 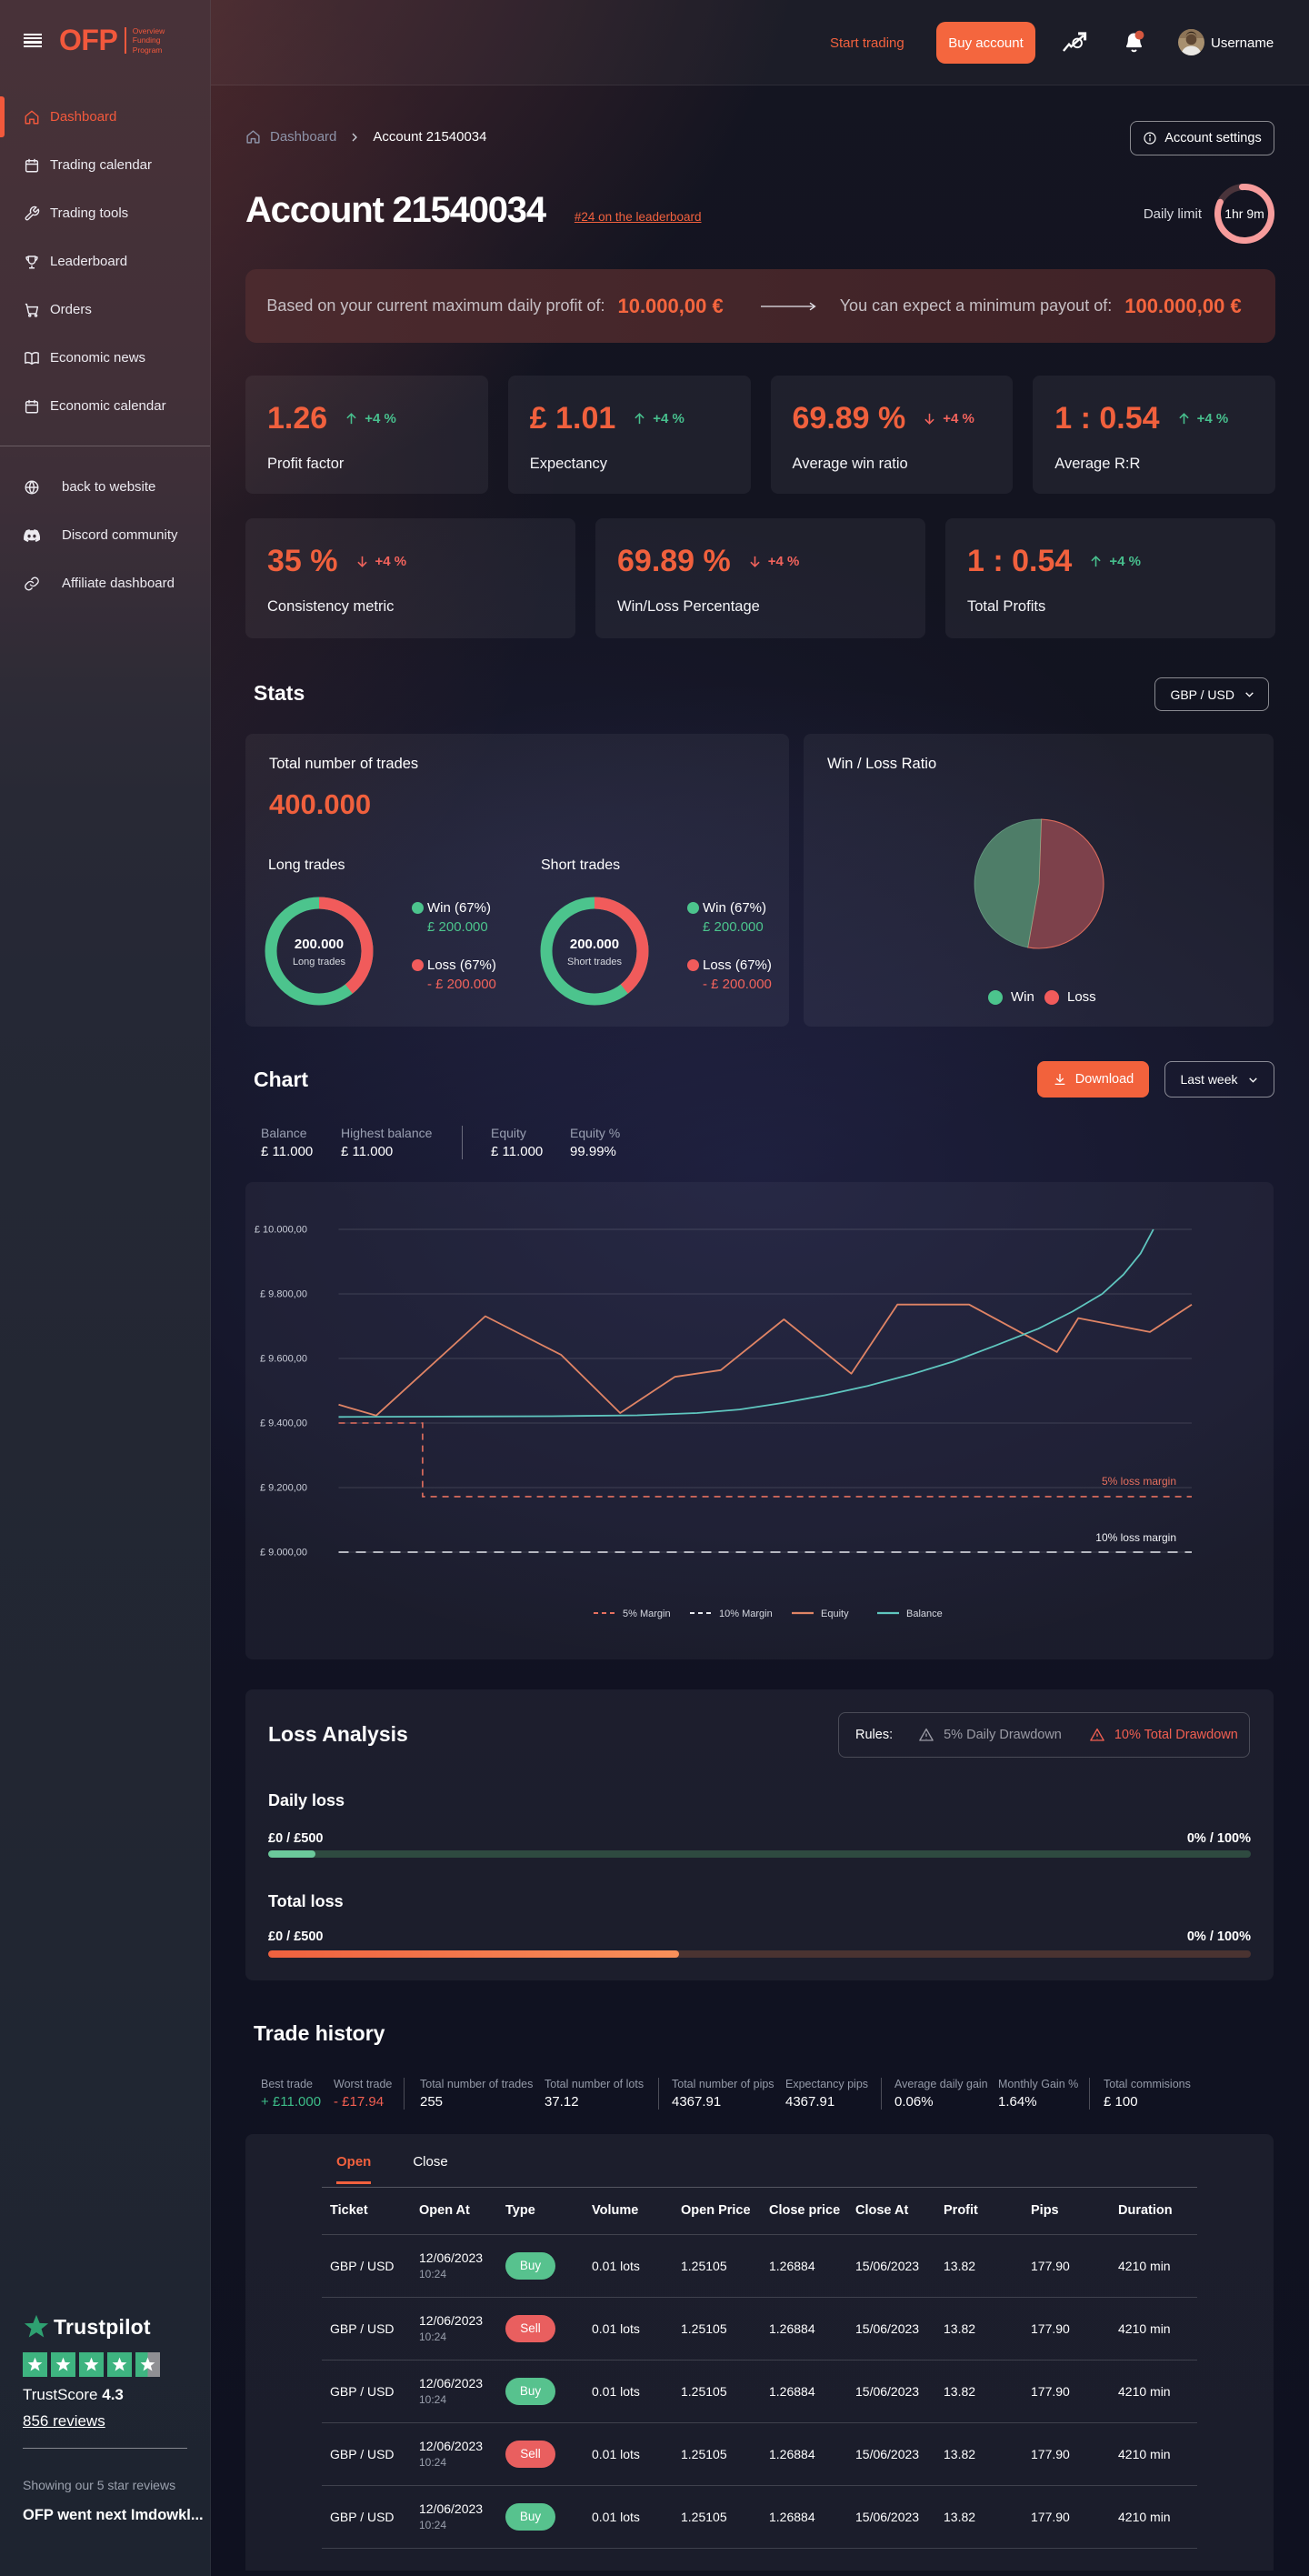 What do you see at coordinates (283, 1294) in the screenshot?
I see `svg-text: £ 9.800,00` at bounding box center [283, 1294].